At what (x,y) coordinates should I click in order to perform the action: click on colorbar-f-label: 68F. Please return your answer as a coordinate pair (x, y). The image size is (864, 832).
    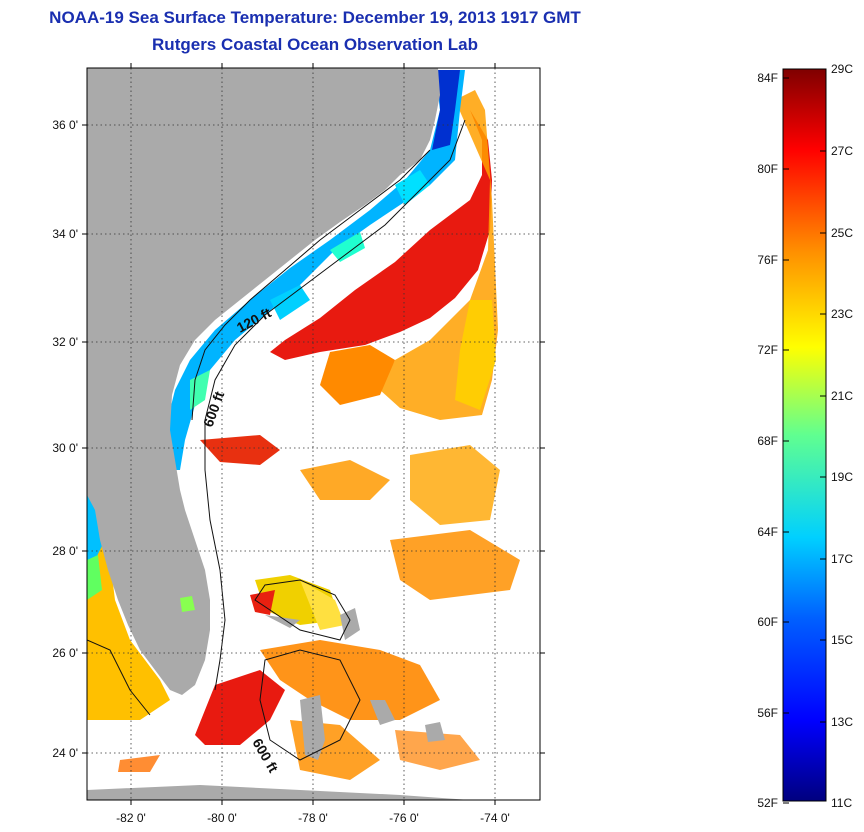
    Looking at the image, I should click on (767, 441).